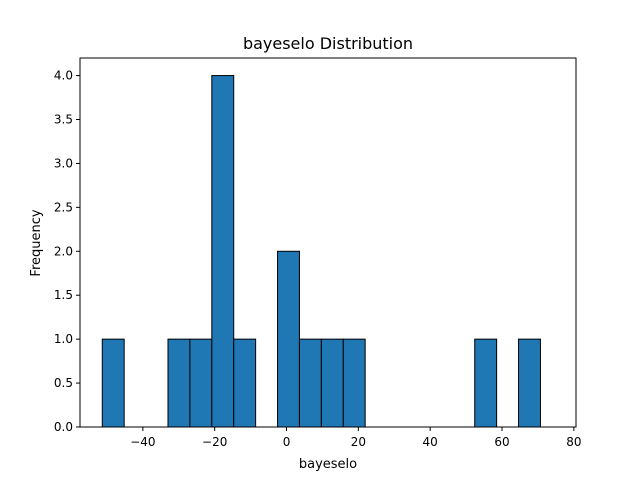 The height and width of the screenshot is (480, 640). What do you see at coordinates (63, 163) in the screenshot?
I see `y-tick-label: 3.0` at bounding box center [63, 163].